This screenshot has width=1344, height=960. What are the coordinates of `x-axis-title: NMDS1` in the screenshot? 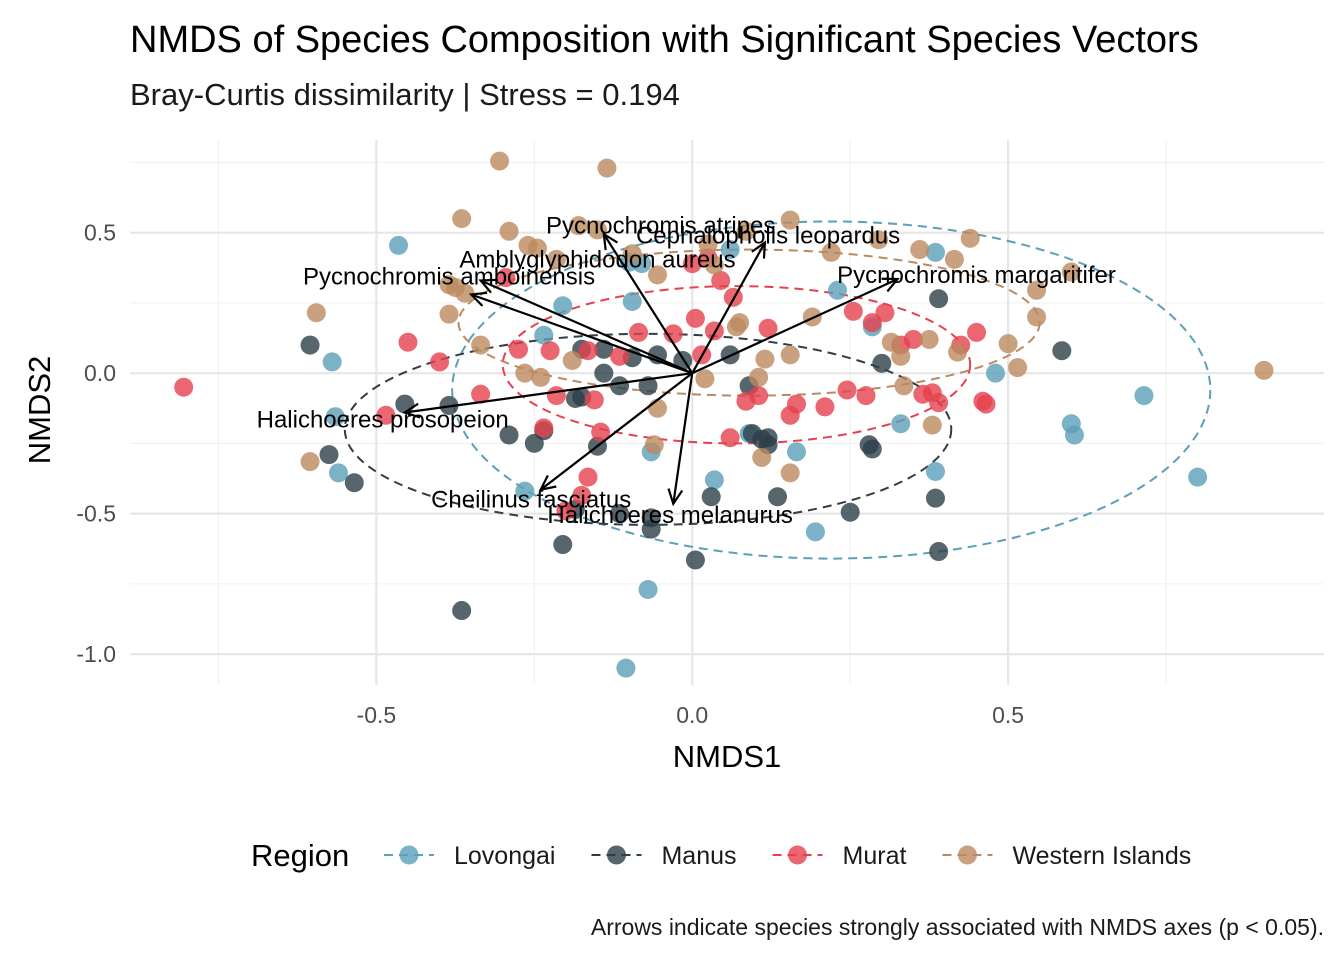 It's located at (727, 756).